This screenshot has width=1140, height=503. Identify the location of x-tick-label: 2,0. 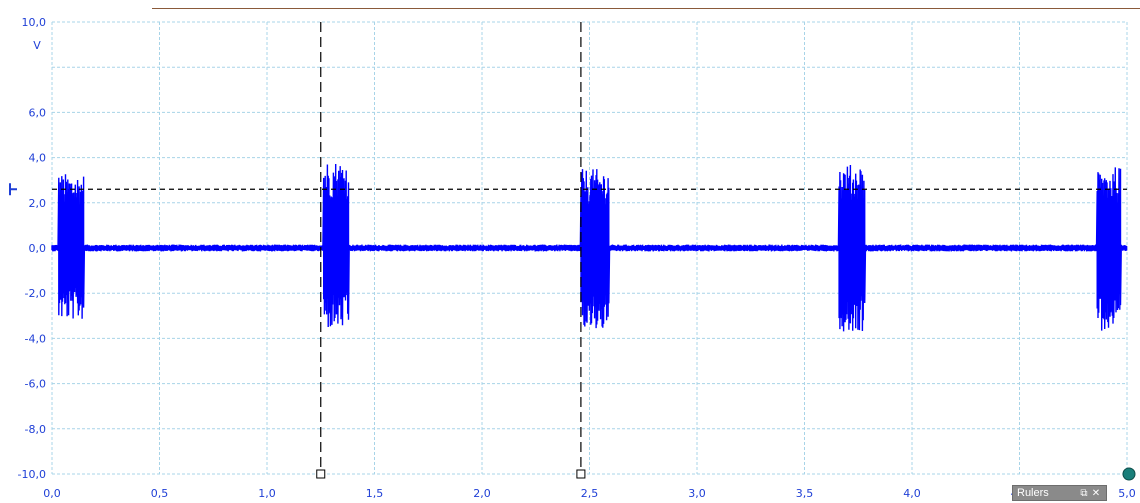
(482, 493).